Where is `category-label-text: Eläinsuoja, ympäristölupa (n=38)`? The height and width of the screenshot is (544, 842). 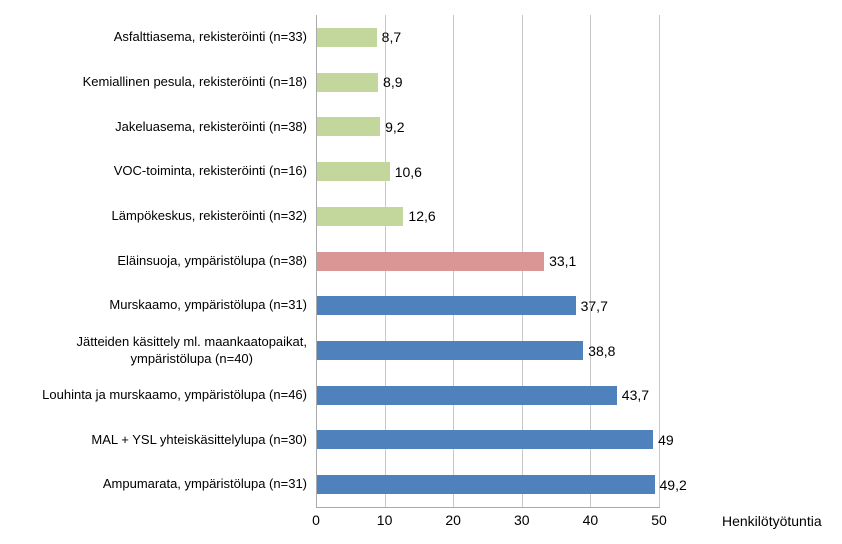 category-label-text: Eläinsuoja, ympäristölupa (n=38) is located at coordinates (212, 260).